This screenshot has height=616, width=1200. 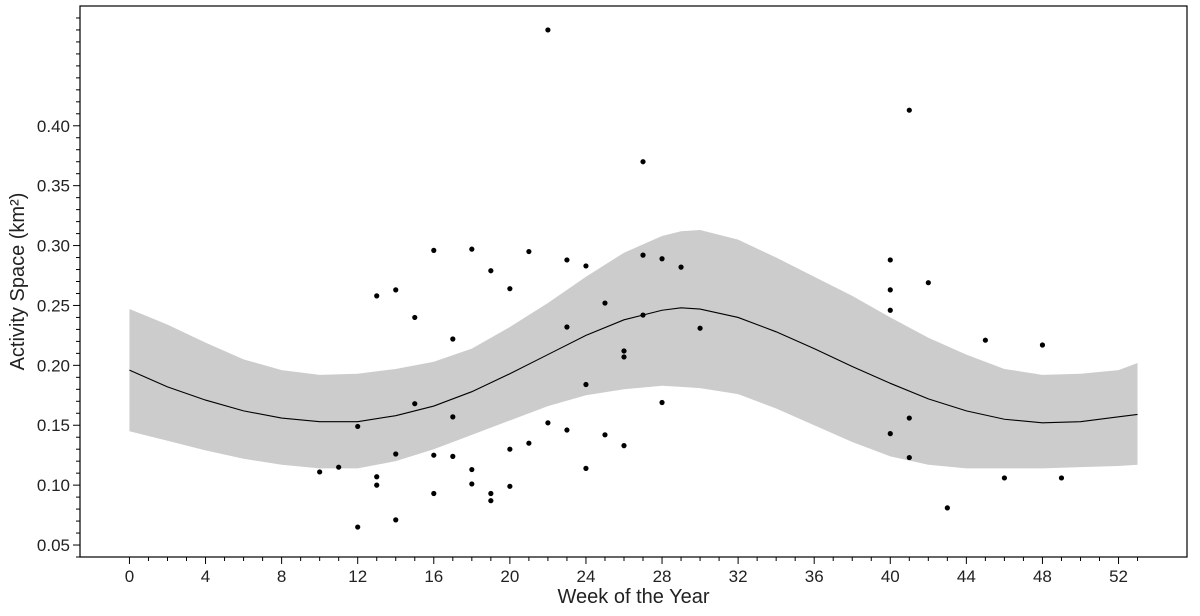 What do you see at coordinates (1042, 576) in the screenshot?
I see `x-tick-label: 48` at bounding box center [1042, 576].